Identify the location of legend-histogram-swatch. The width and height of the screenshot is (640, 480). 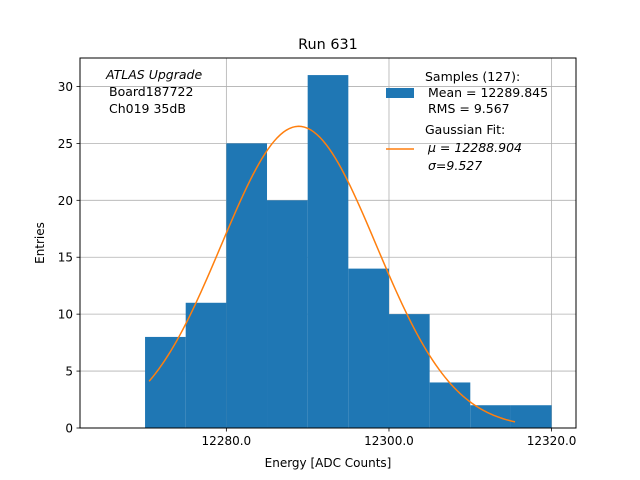
(400, 93).